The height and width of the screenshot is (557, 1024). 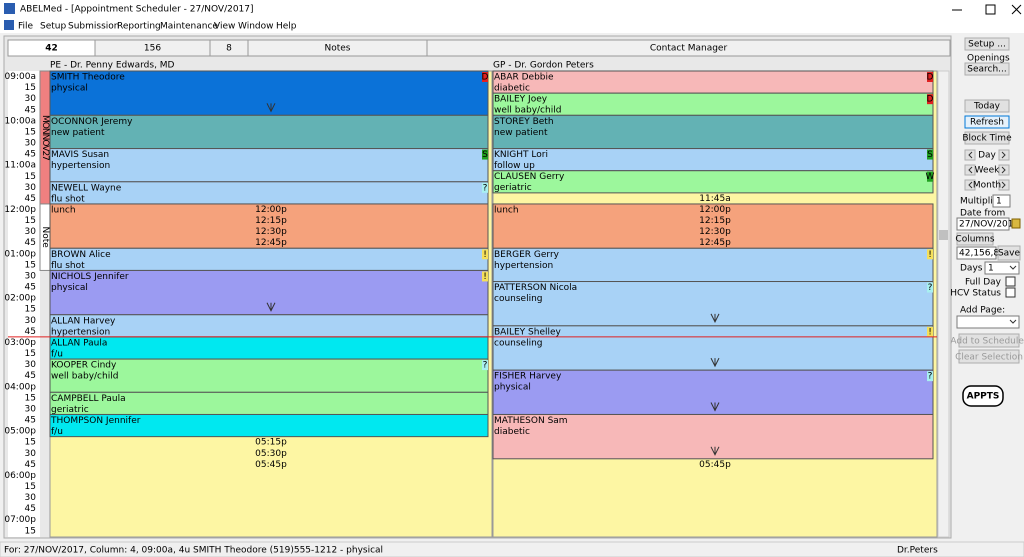 What do you see at coordinates (943, 304) in the screenshot?
I see `scrollbar` at bounding box center [943, 304].